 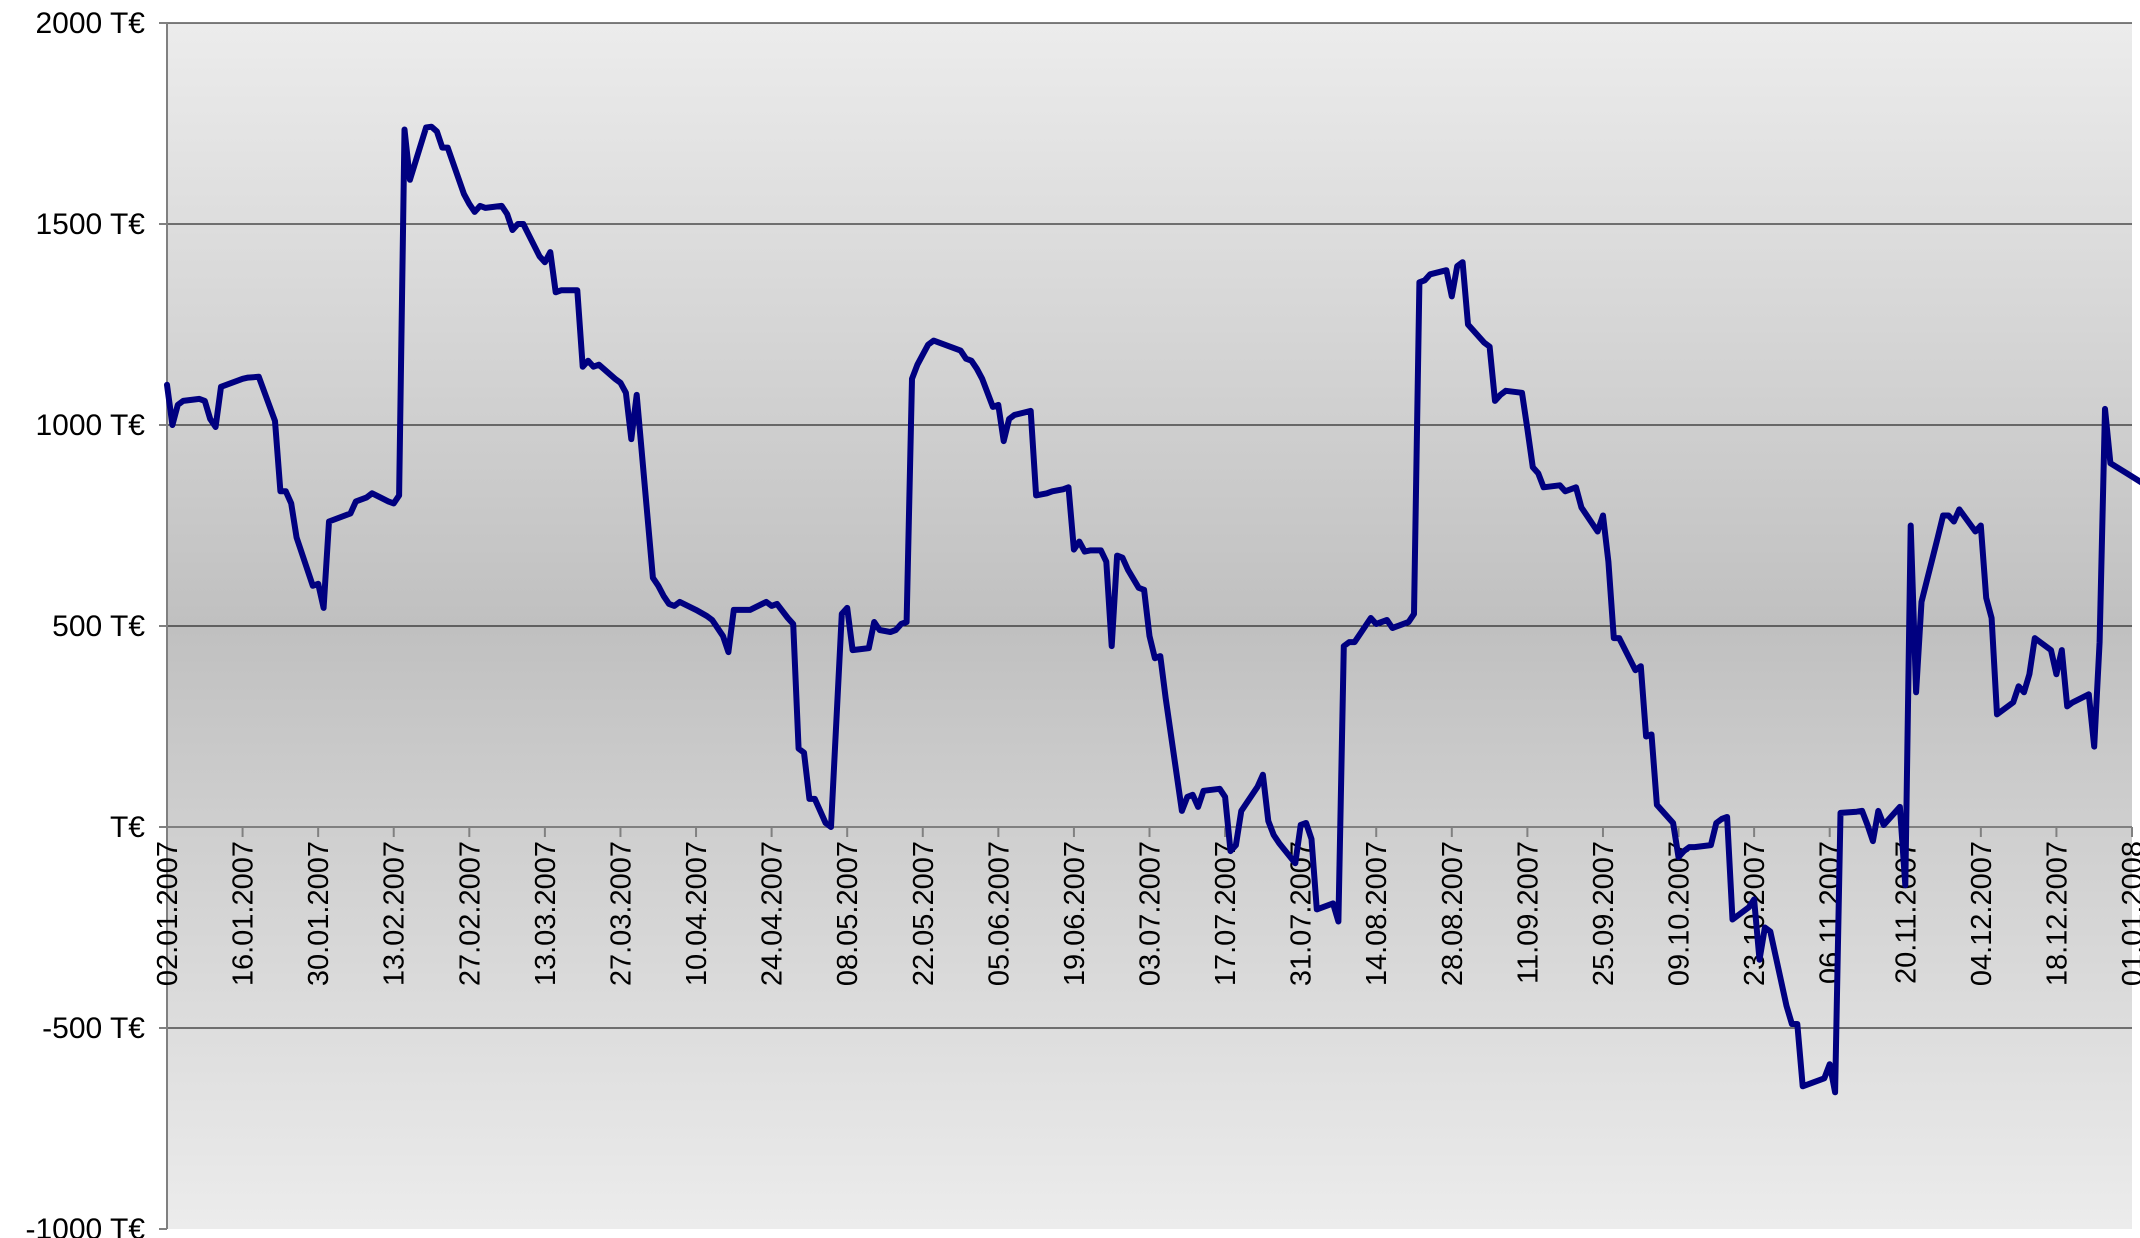 What do you see at coordinates (90, 23) in the screenshot?
I see `y-tick-label: 2000 T€` at bounding box center [90, 23].